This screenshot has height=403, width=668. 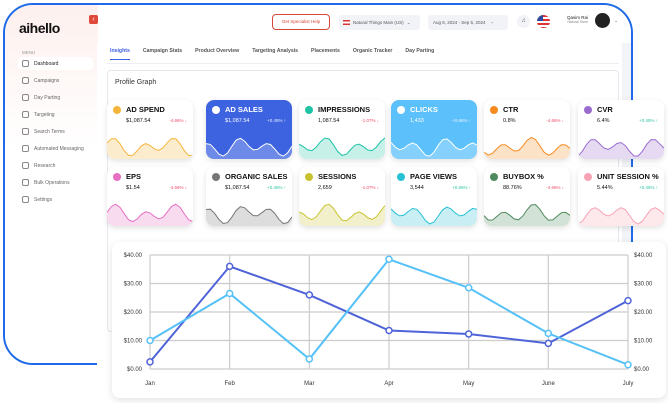 What do you see at coordinates (150, 129) in the screenshot?
I see `metric-card-ad-spend: AD SPEND $1,087.54 -4.66% ↓` at bounding box center [150, 129].